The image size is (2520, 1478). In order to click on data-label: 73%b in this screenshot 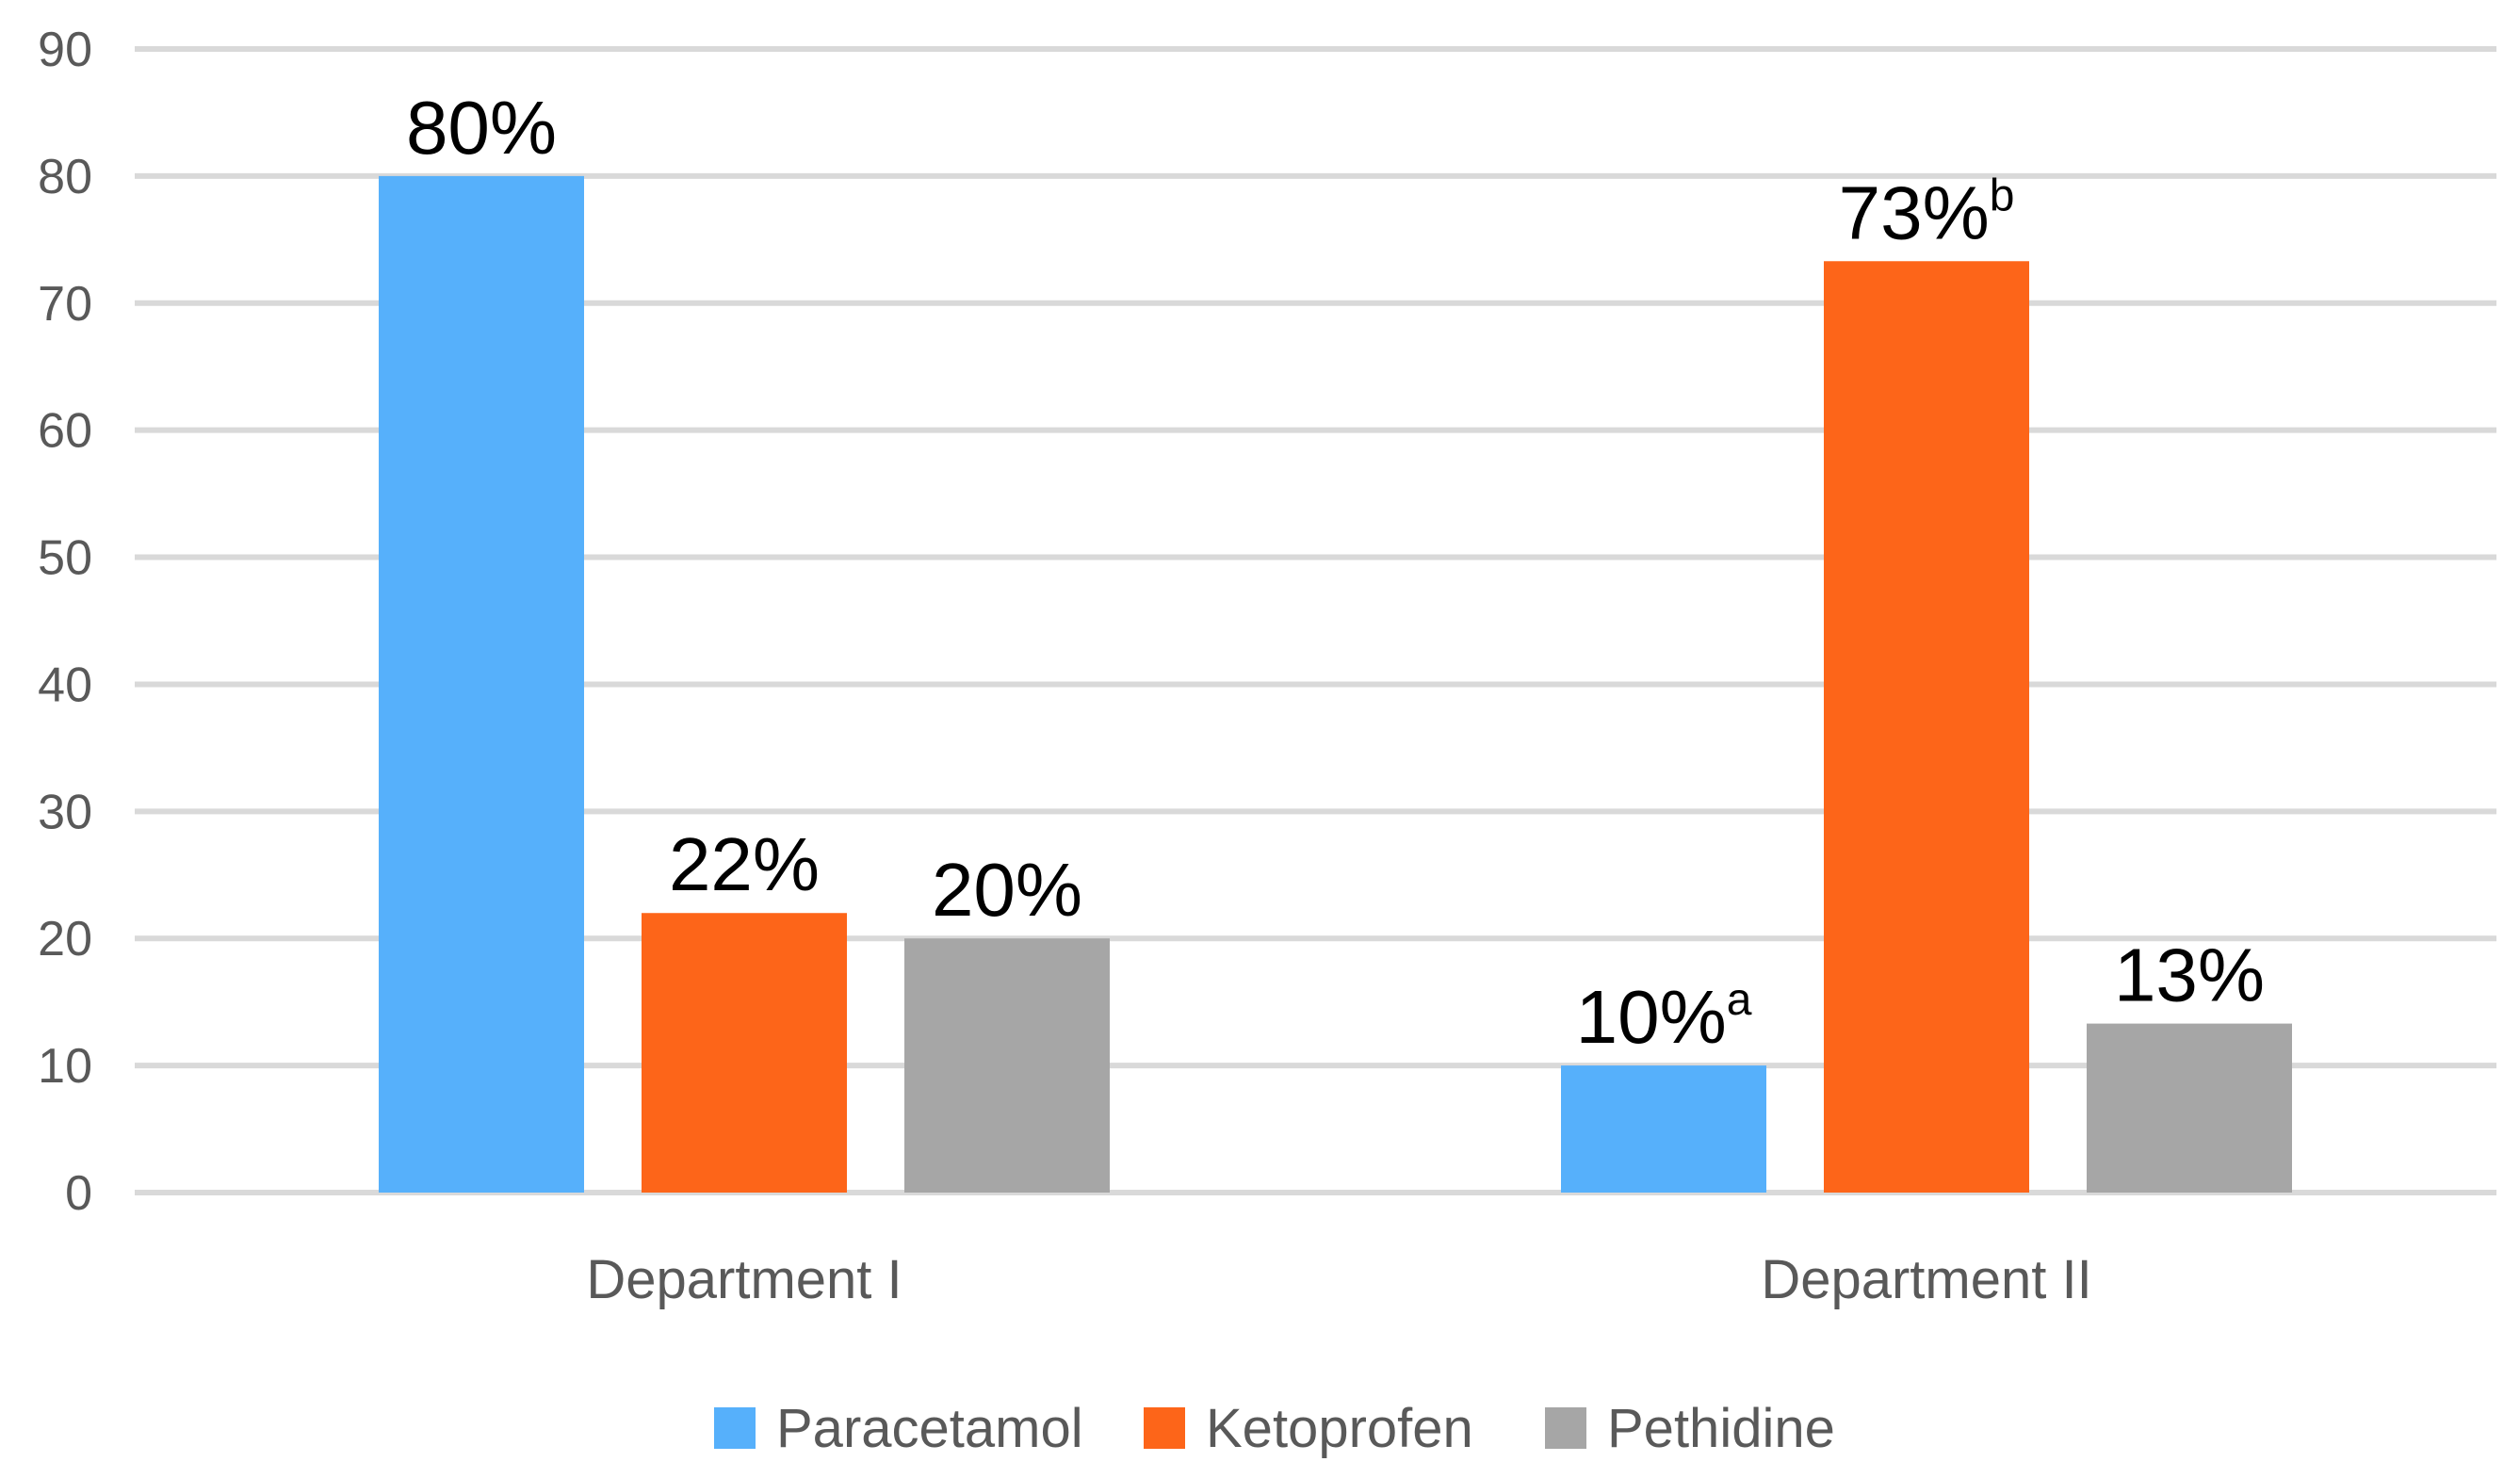, I will do `click(1927, 212)`.